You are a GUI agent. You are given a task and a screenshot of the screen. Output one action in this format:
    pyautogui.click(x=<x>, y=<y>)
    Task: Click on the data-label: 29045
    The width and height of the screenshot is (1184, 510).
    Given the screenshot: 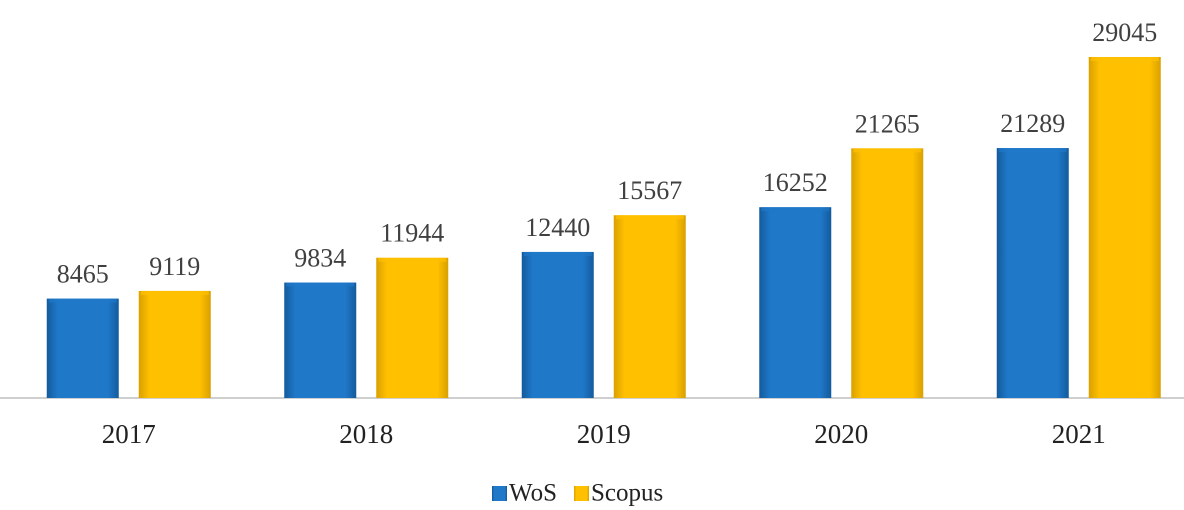 What is the action you would take?
    pyautogui.click(x=1124, y=32)
    